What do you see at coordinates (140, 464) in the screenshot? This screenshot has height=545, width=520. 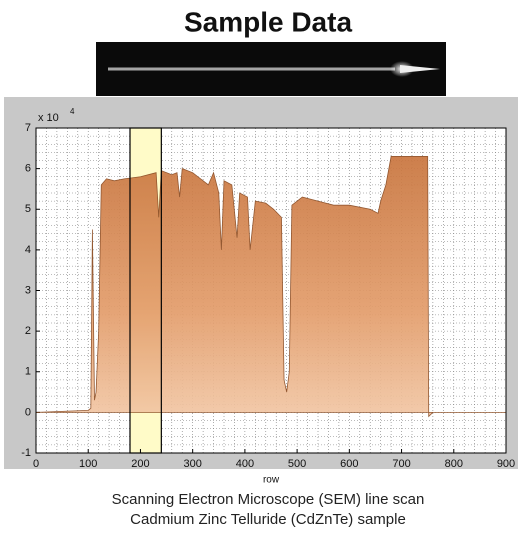 I see `x-tick-label: 200` at bounding box center [140, 464].